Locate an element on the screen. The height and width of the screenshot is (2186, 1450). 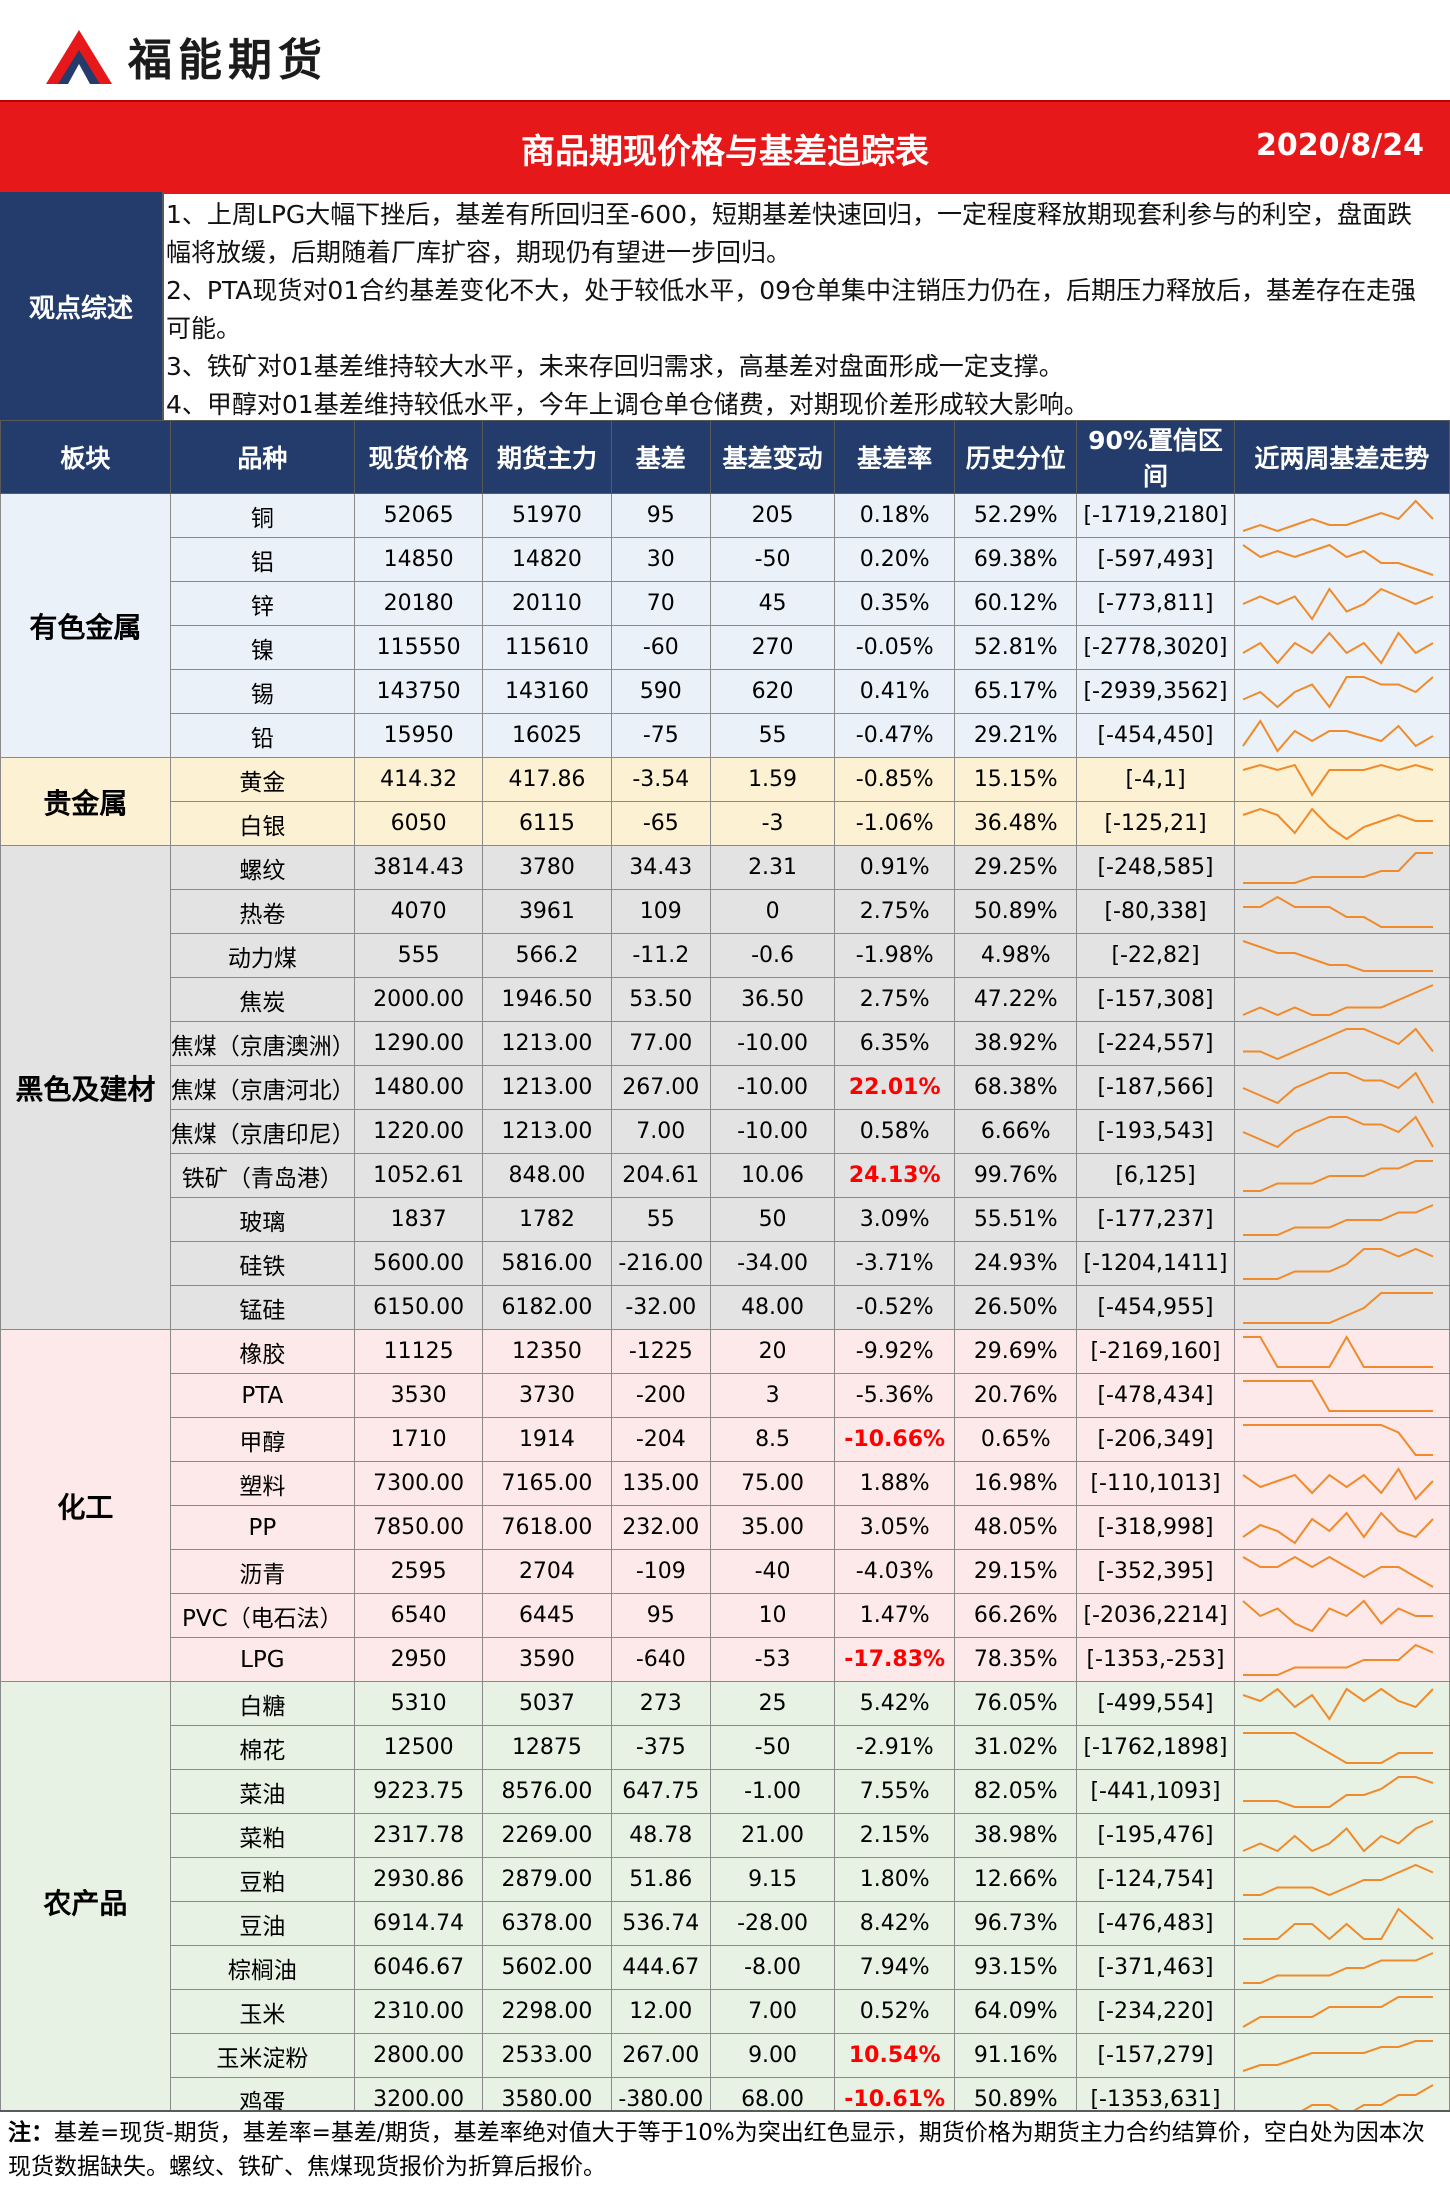
spot-price-cell: 14850 is located at coordinates (418, 559).